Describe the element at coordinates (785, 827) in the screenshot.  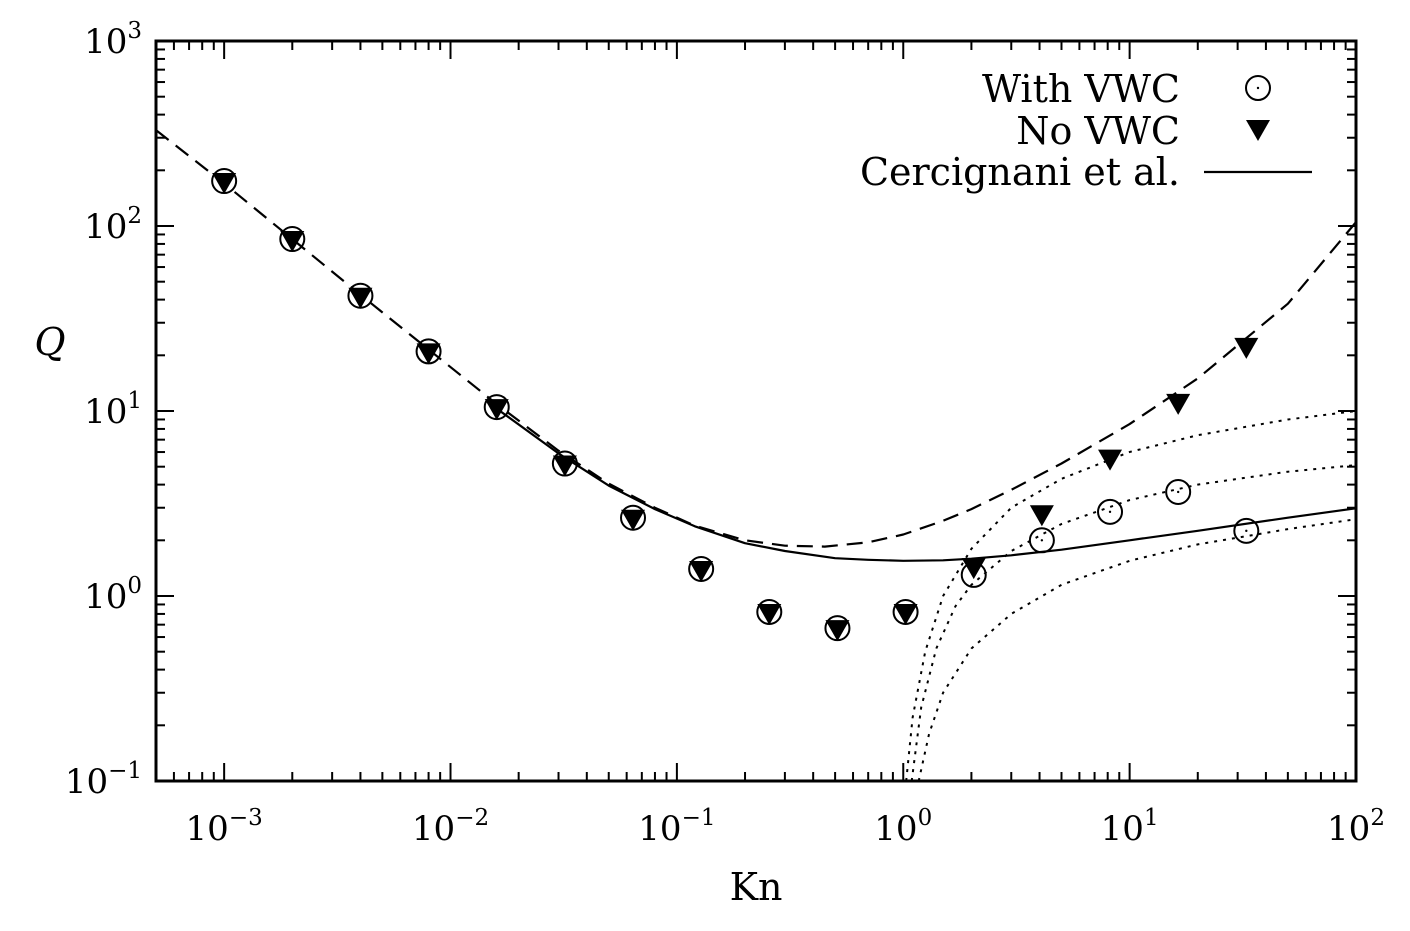
I see `x-tick-labels: 10⁻³ 10⁻² 10⁻¹ 10⁰ 10¹ 10²` at that location.